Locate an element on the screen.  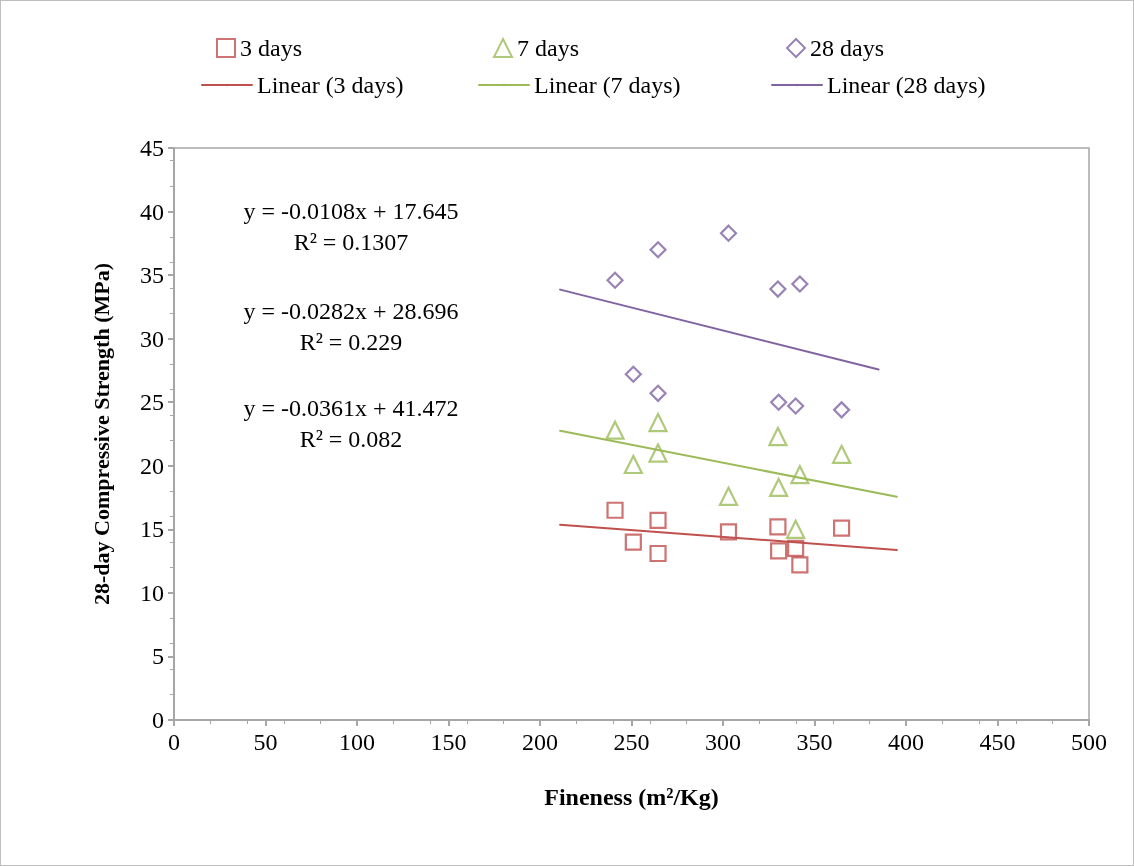
x-axis-title: Fineness (m²/Kg) is located at coordinates (631, 797).